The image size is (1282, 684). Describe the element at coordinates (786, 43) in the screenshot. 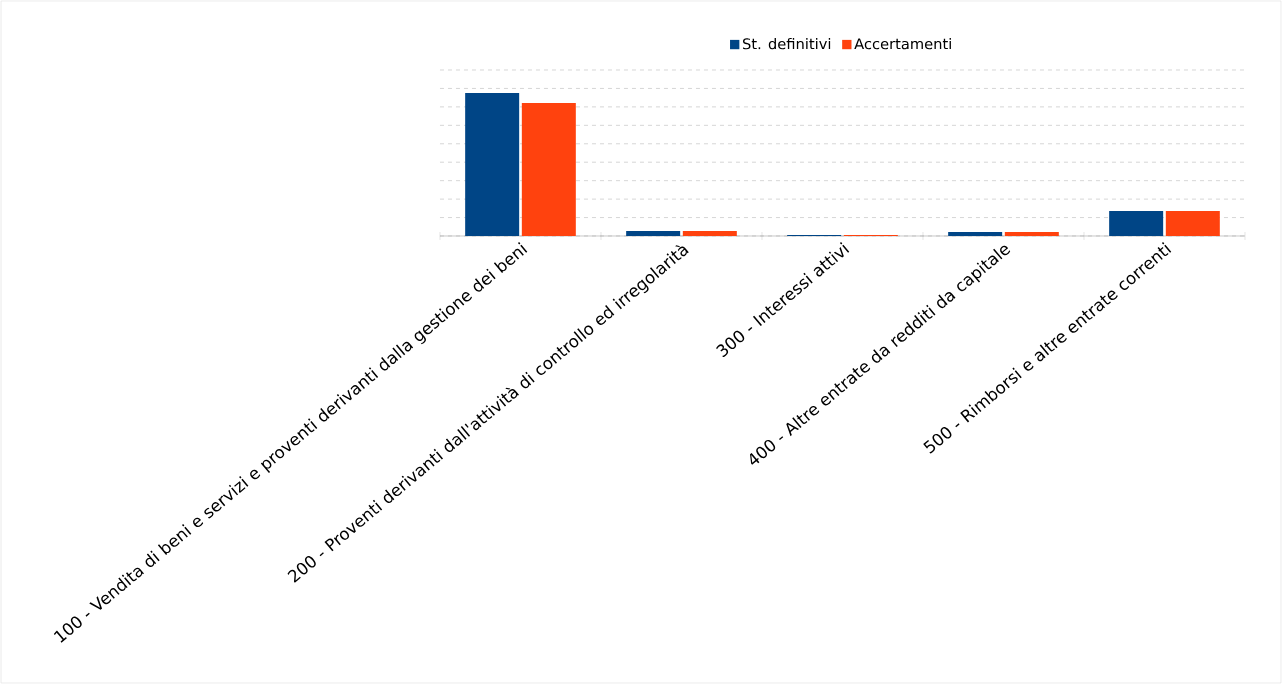

I see `legend-label: St. definitivi` at that location.